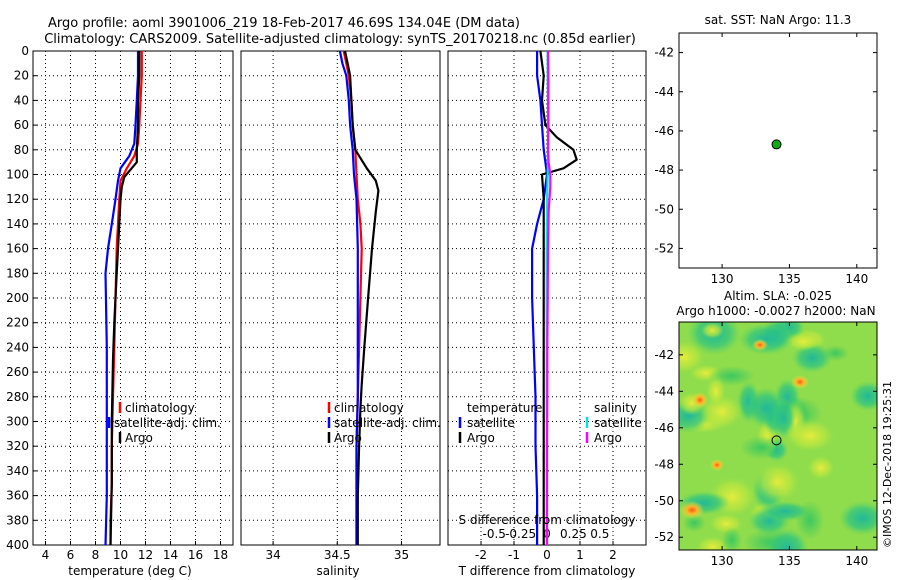  I want to click on x-tick-label: 0, so click(547, 555).